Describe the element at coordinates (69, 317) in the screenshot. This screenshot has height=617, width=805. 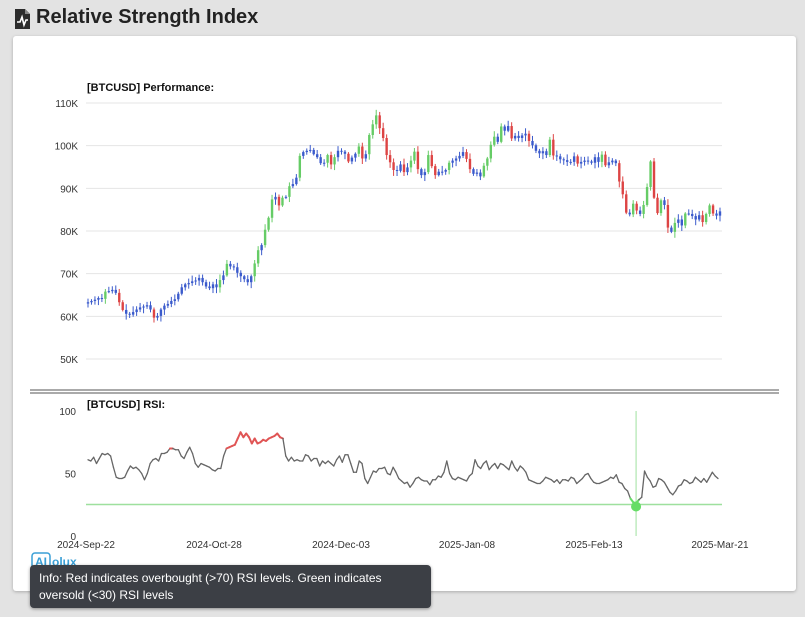
I see `price-y-tick-label: 60K` at that location.